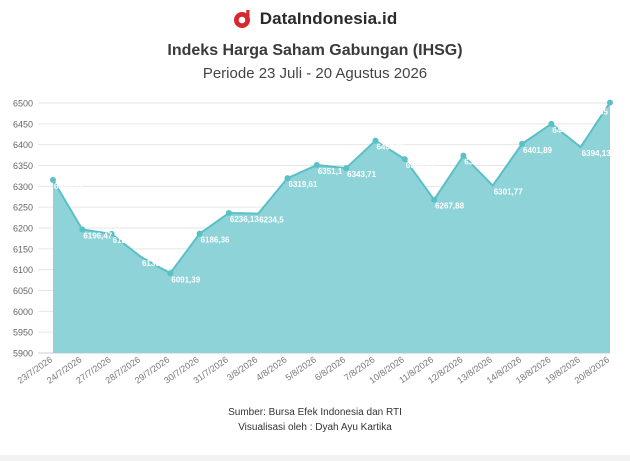 The image size is (630, 461). I want to click on data-label: 6409,65, so click(390, 147).